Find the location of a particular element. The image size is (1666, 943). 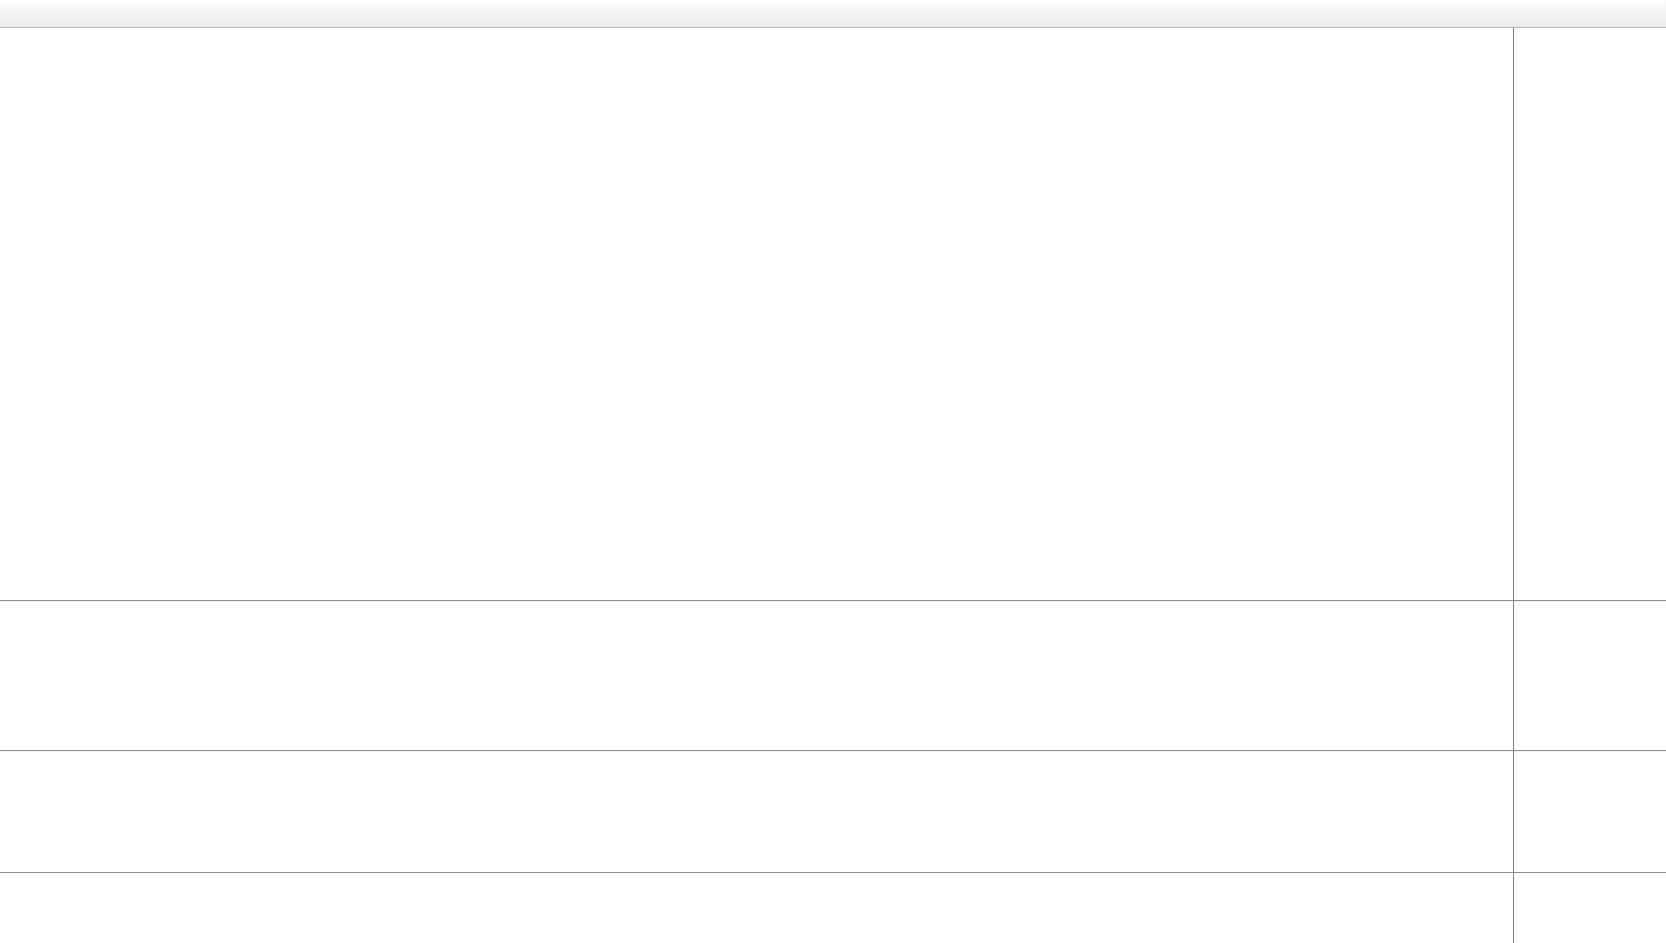

rsi-canvas is located at coordinates (756, 812).